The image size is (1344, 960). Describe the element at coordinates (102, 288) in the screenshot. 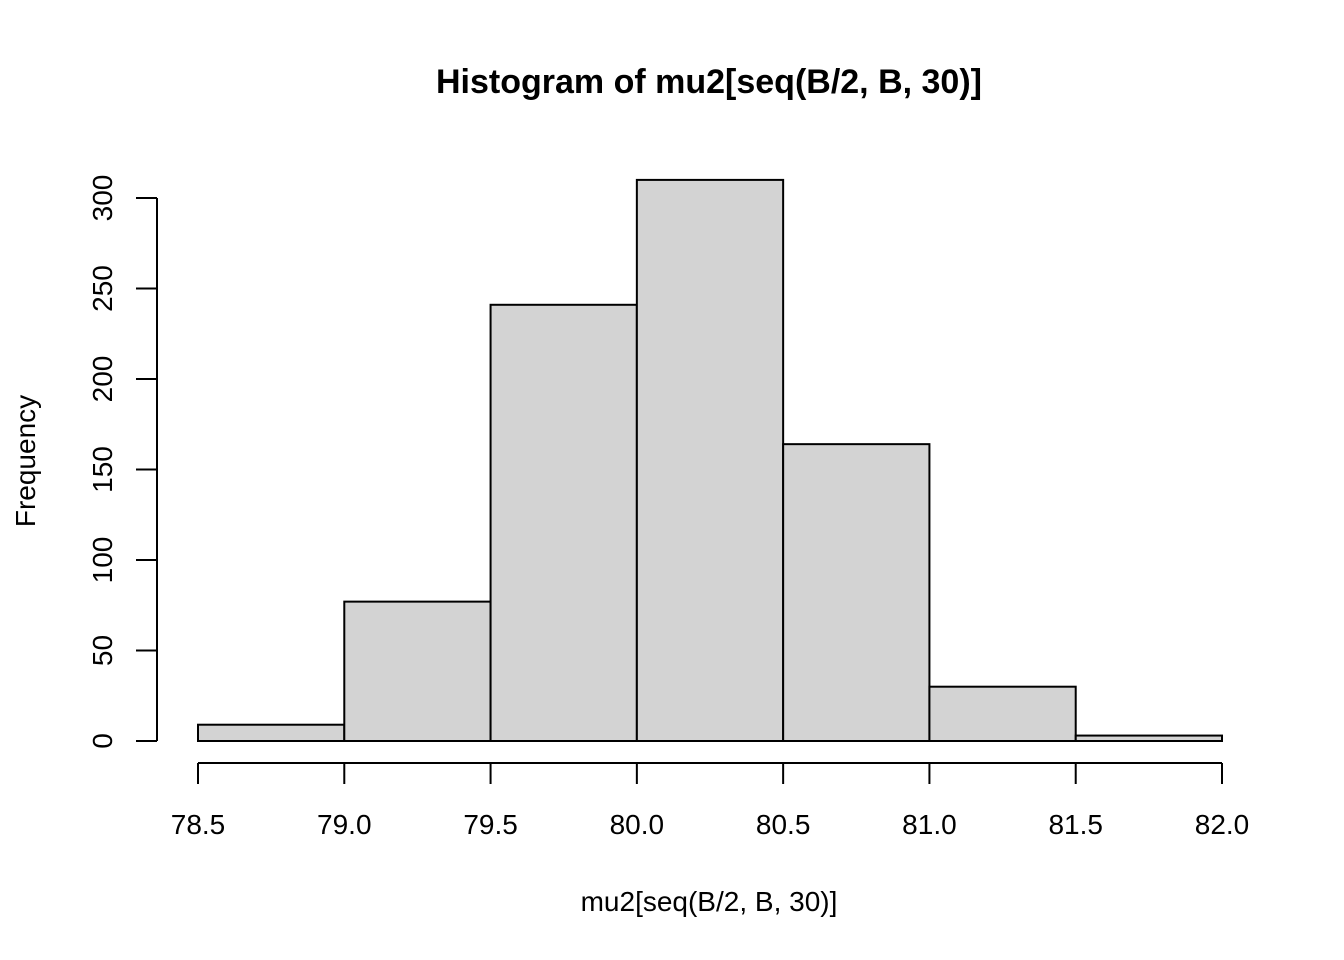

I see `y-tick-label: 250` at that location.